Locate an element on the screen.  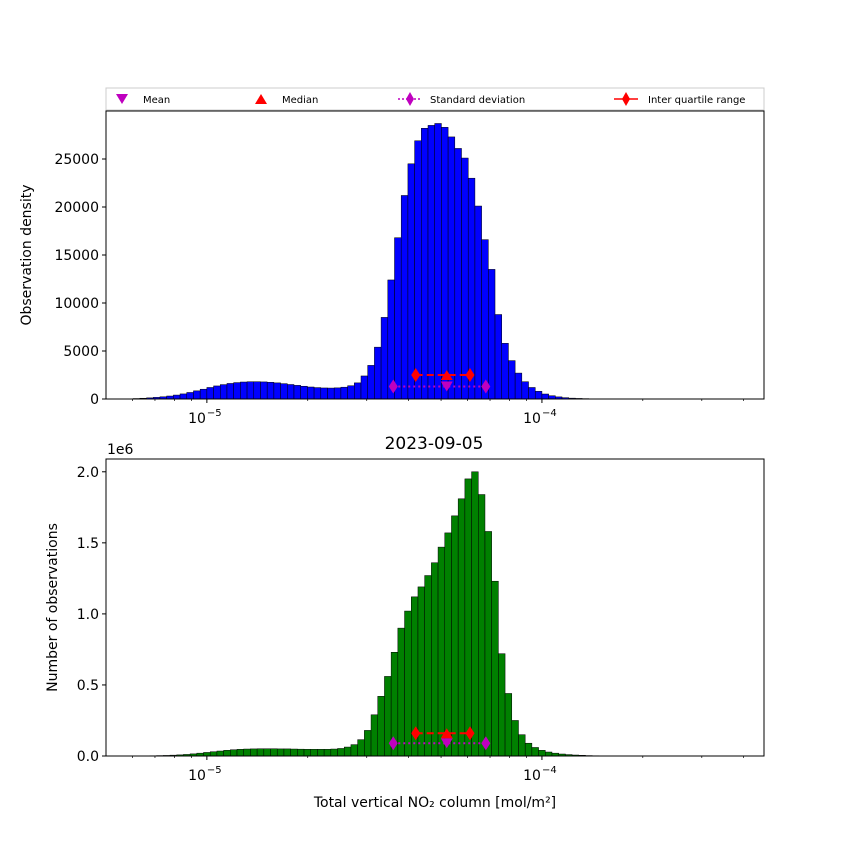
x-tick-label: 10⁻⁴ is located at coordinates (540, 774).